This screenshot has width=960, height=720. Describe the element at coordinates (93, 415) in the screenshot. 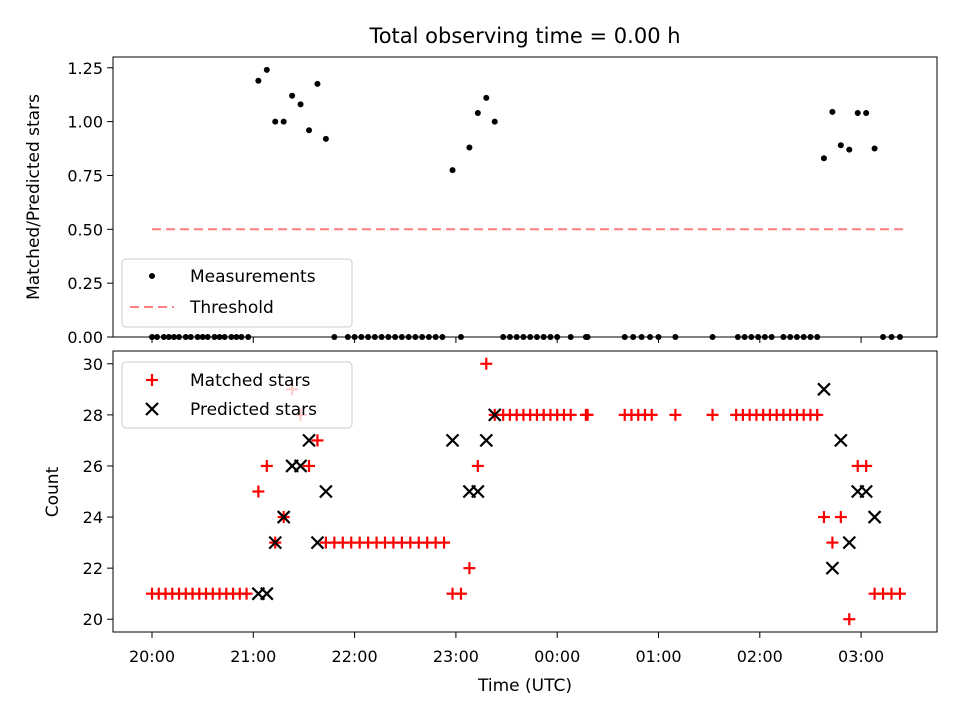

I see `bottom-y-tick-label: 28` at that location.